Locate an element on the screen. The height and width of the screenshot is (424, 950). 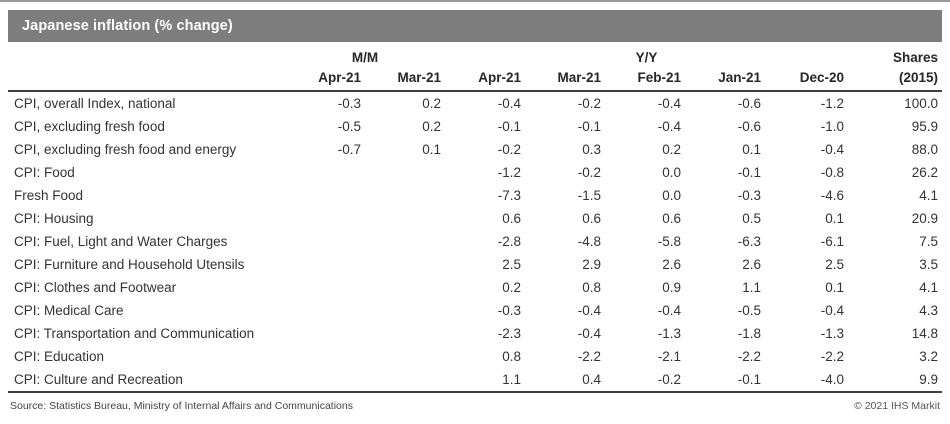
cell-value: -4.6 is located at coordinates (832, 195).